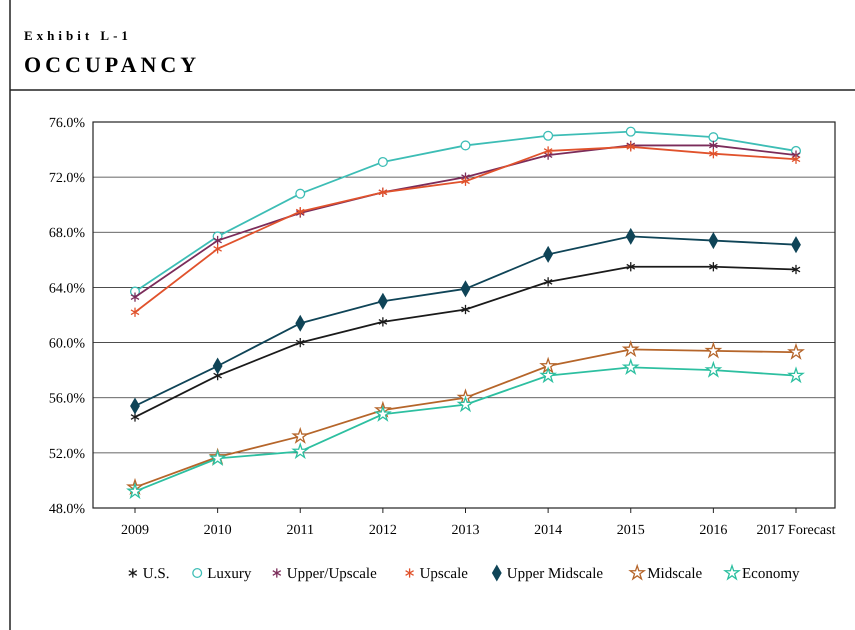 The height and width of the screenshot is (630, 855). What do you see at coordinates (67, 509) in the screenshot?
I see `y-tick-label: 48.0%` at bounding box center [67, 509].